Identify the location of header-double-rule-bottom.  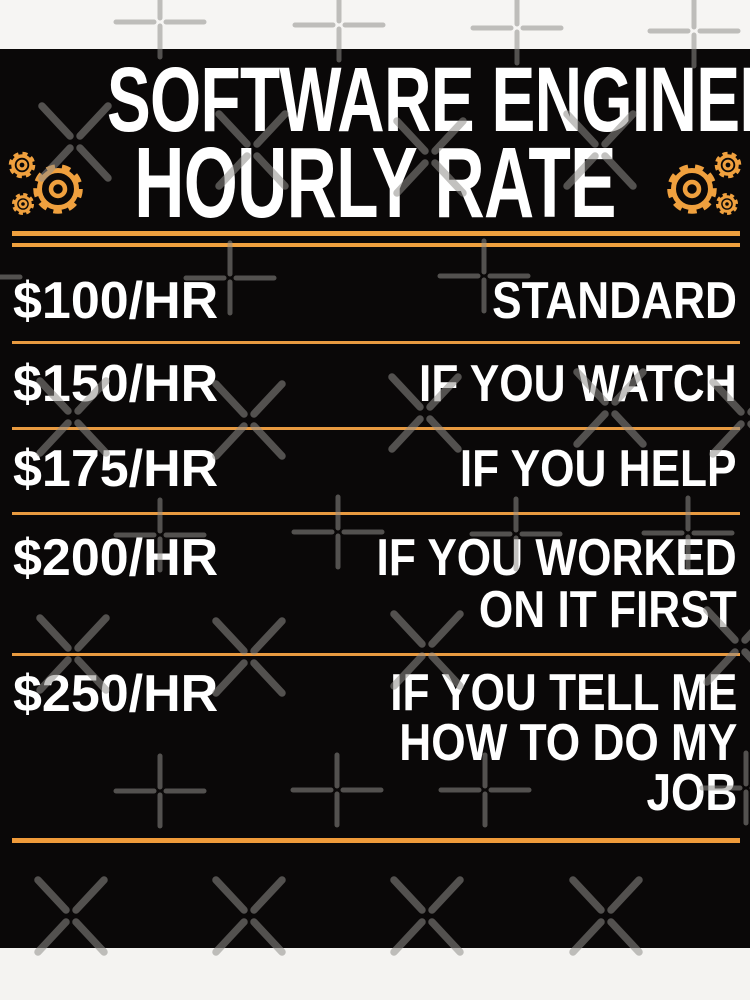
(376, 245).